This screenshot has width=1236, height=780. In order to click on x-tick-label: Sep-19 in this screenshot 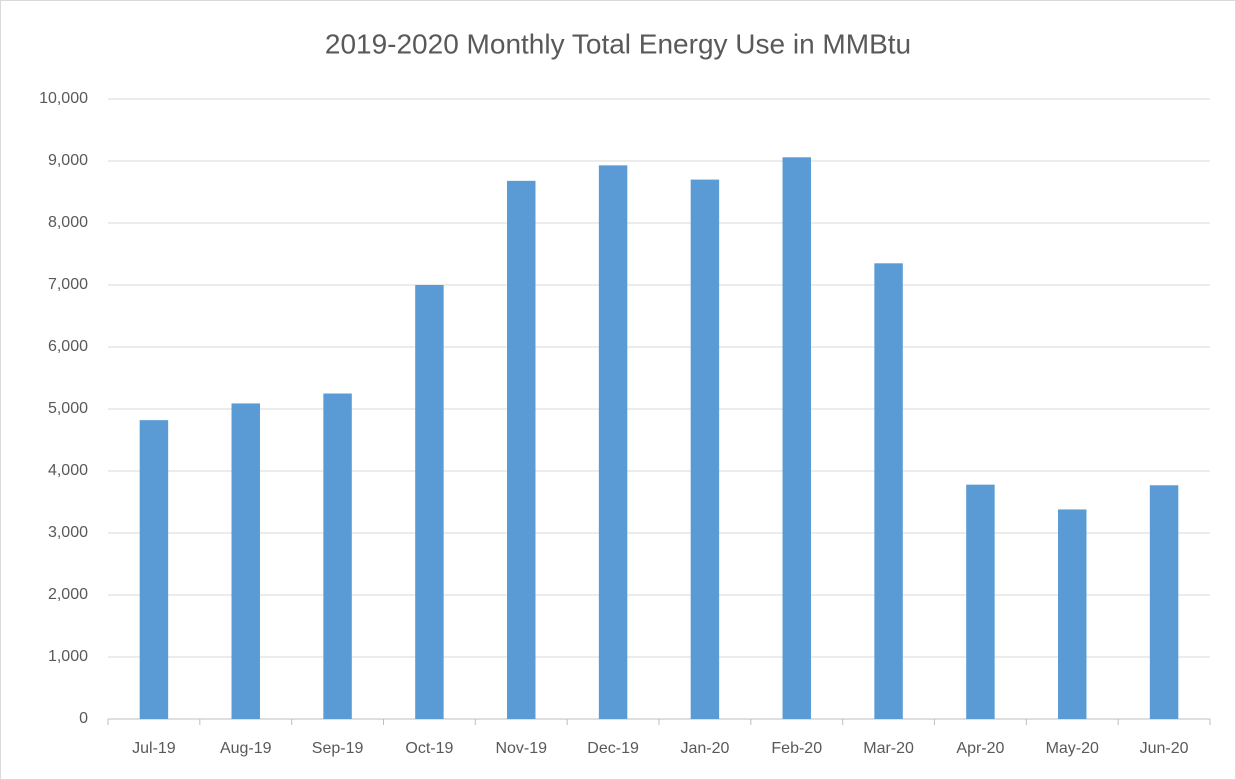, I will do `click(338, 748)`.